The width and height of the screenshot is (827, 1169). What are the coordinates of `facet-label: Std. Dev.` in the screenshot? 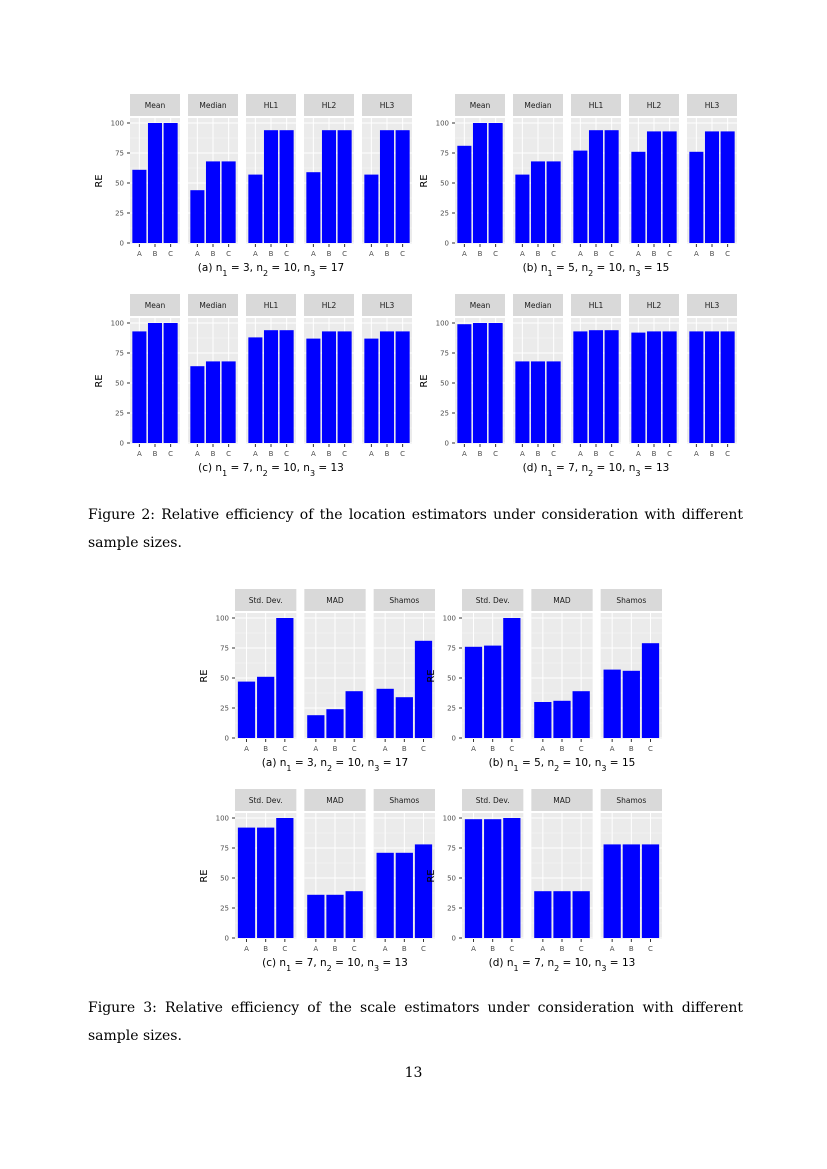 It's located at (493, 600).